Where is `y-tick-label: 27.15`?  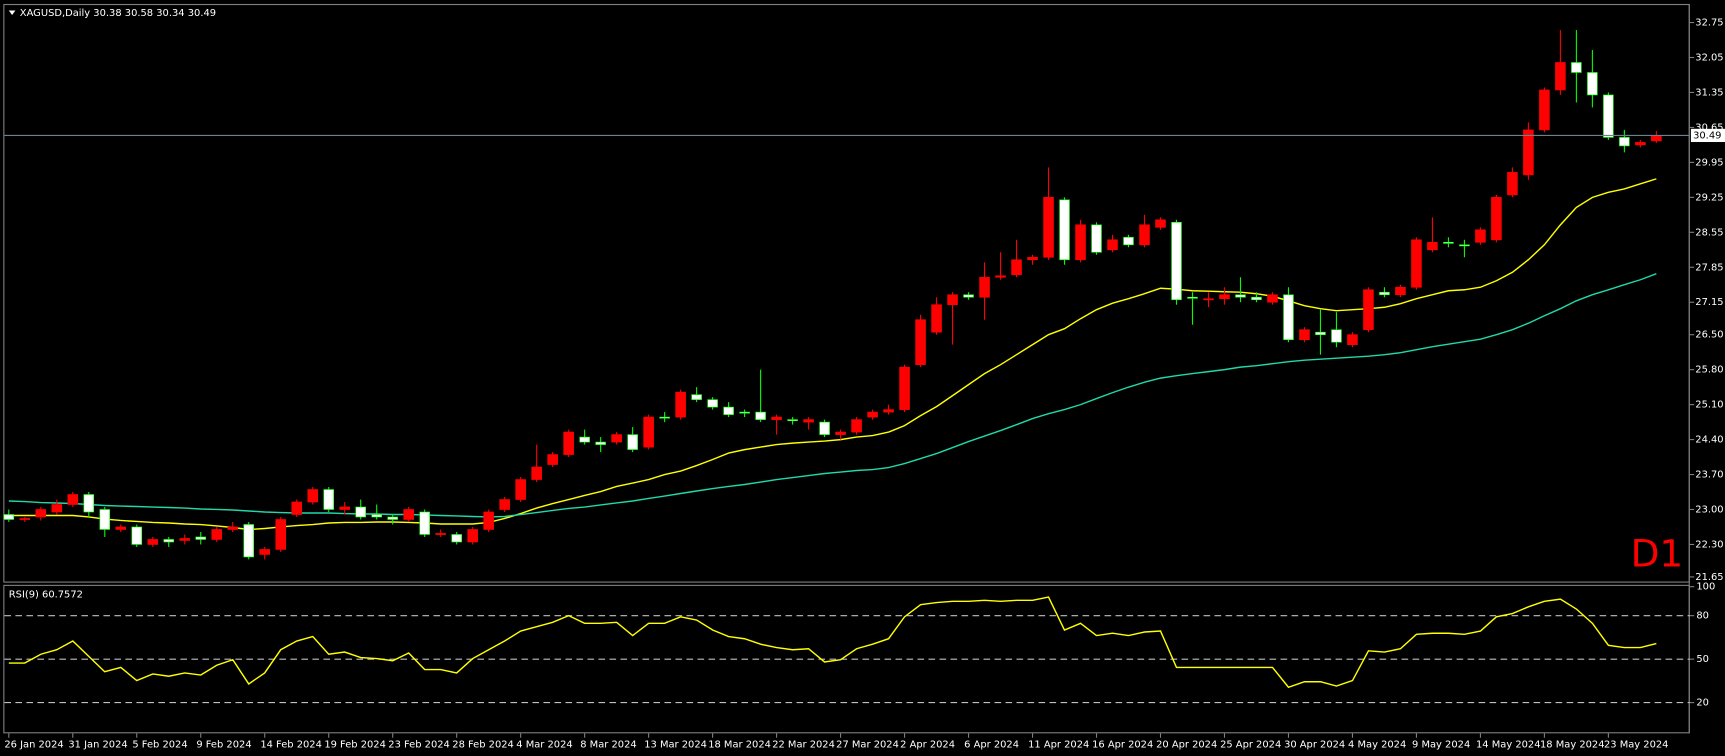 y-tick-label: 27.15 is located at coordinates (1709, 302).